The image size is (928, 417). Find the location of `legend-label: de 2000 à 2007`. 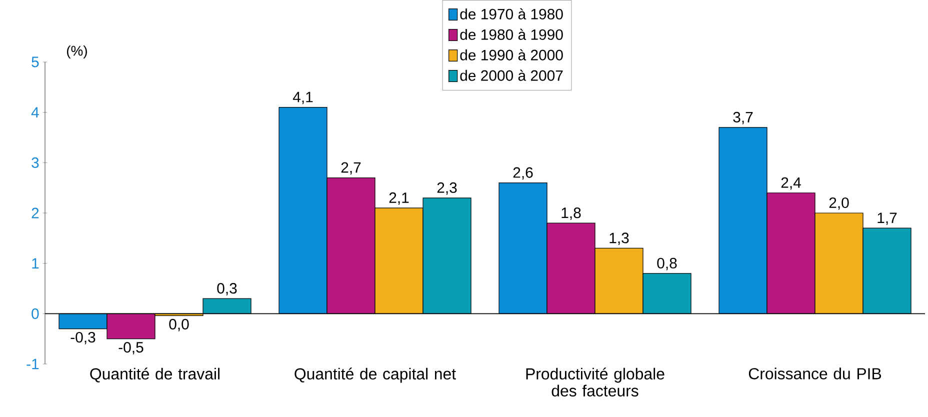

legend-label: de 2000 à 2007 is located at coordinates (511, 75).